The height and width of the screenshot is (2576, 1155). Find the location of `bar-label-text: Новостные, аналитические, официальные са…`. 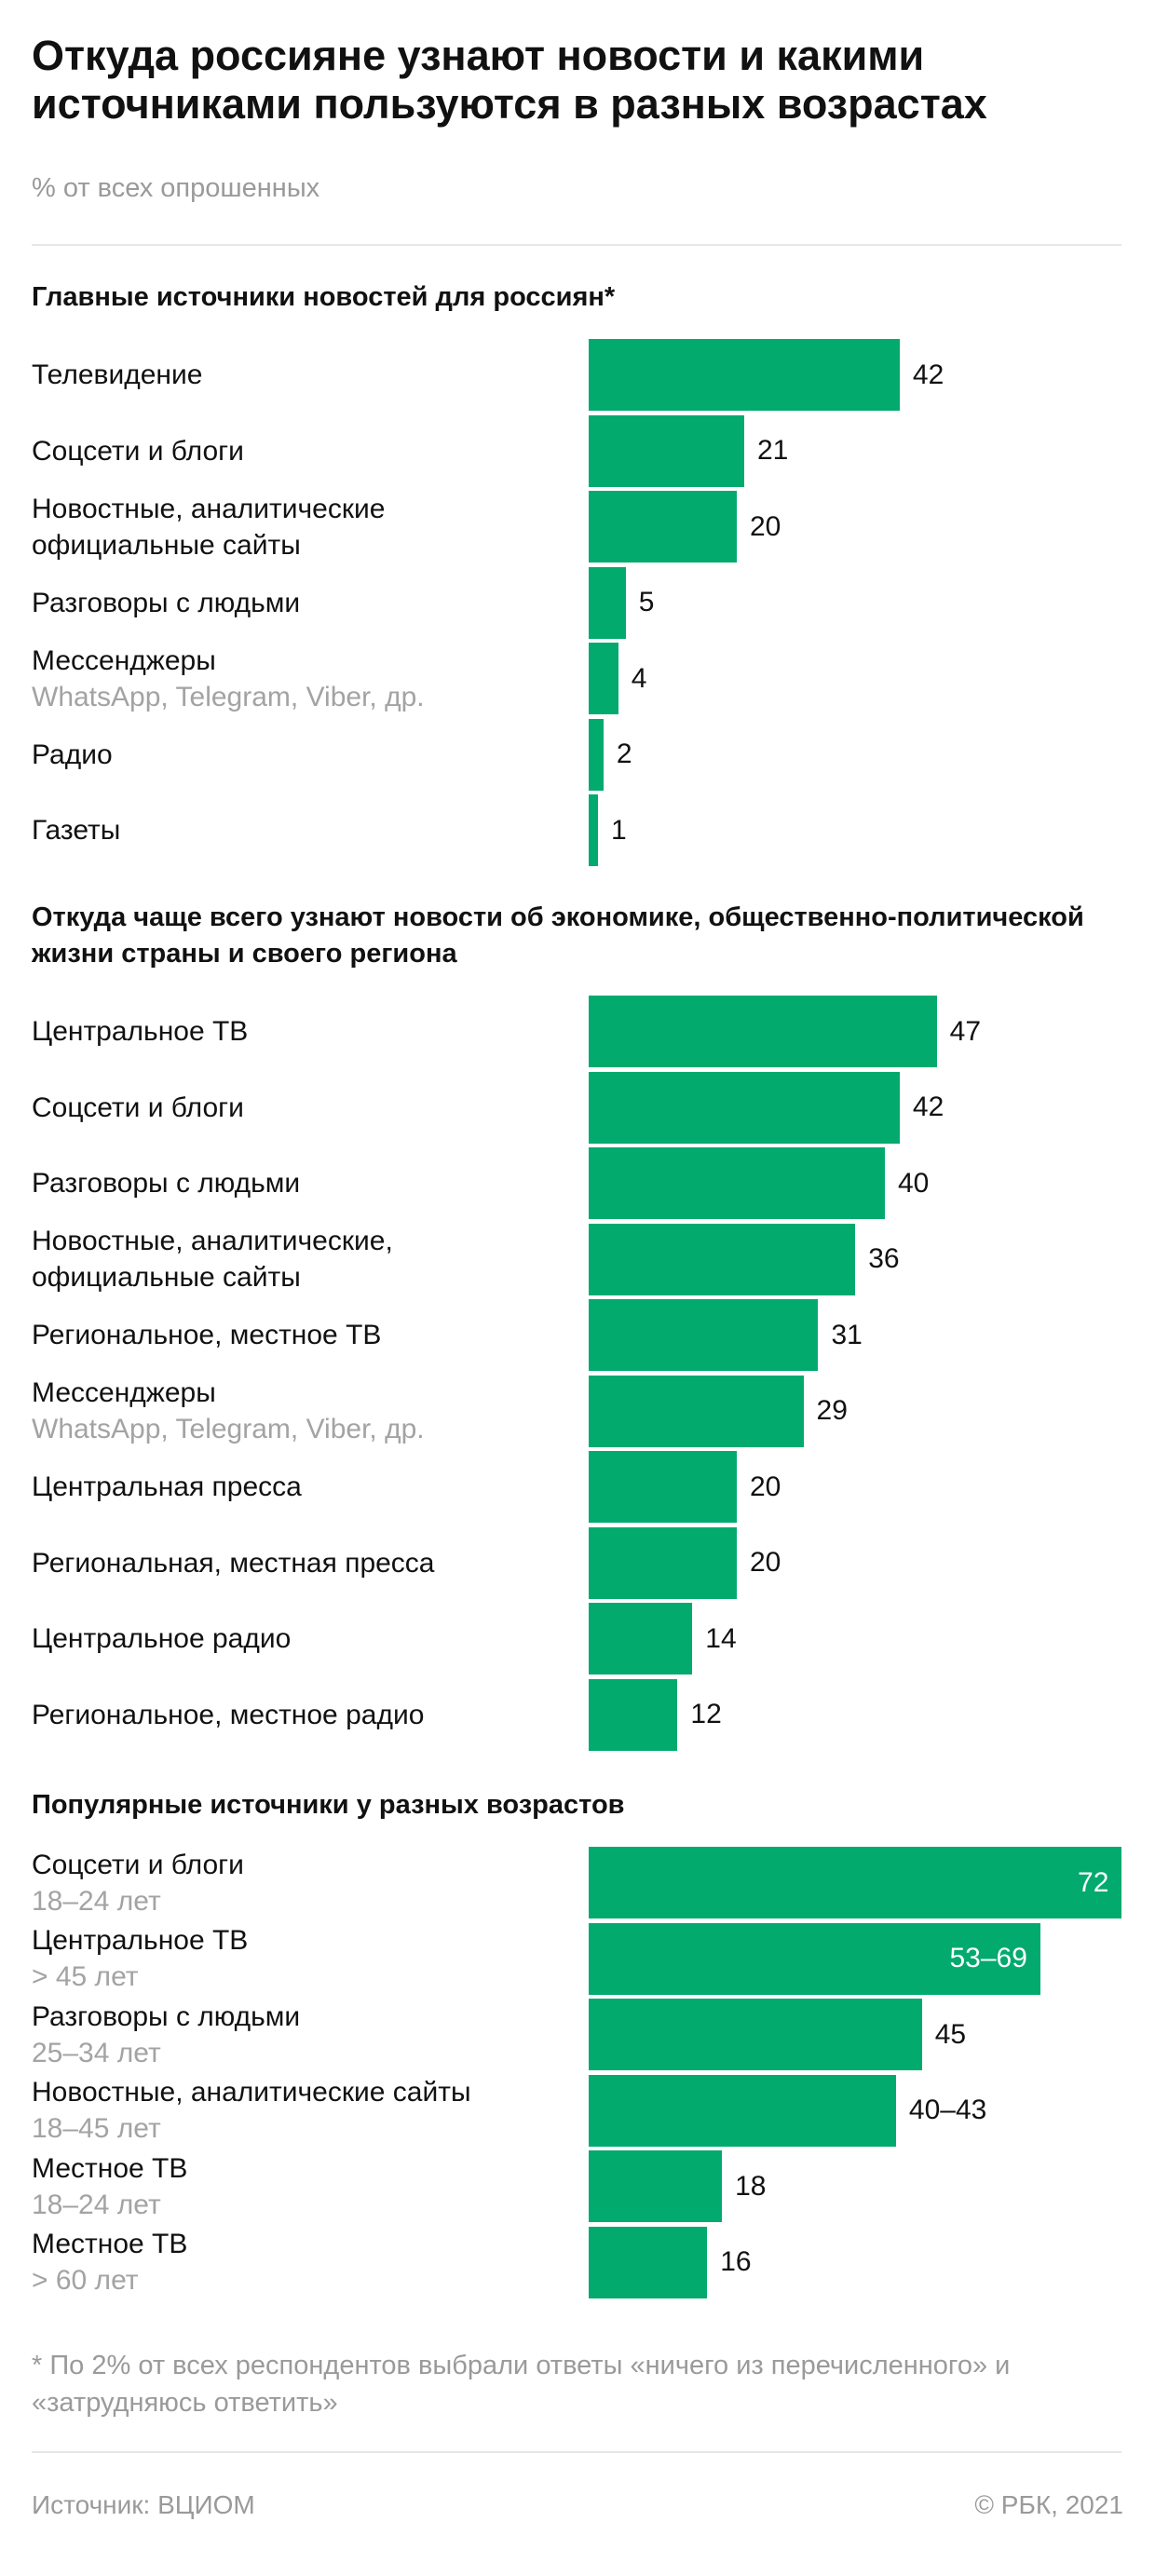

bar-label-text: Новостные, аналитические, официальные са… is located at coordinates (212, 1259).